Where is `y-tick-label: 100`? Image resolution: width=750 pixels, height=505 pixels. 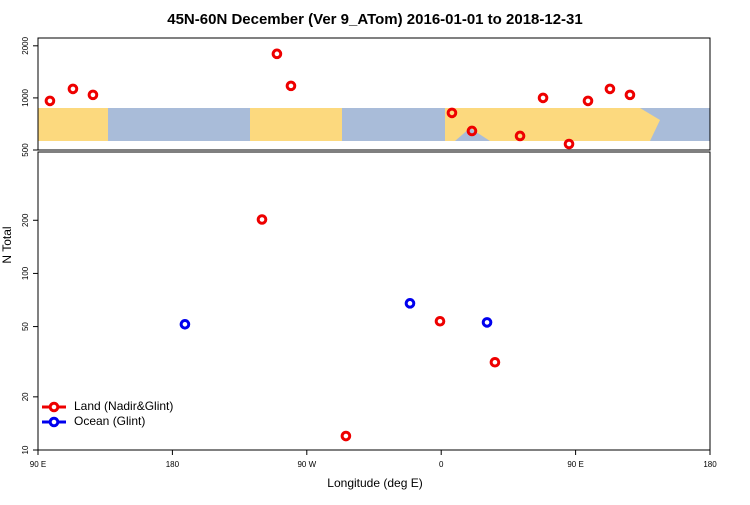
y-tick-label: 100 is located at coordinates (25, 273).